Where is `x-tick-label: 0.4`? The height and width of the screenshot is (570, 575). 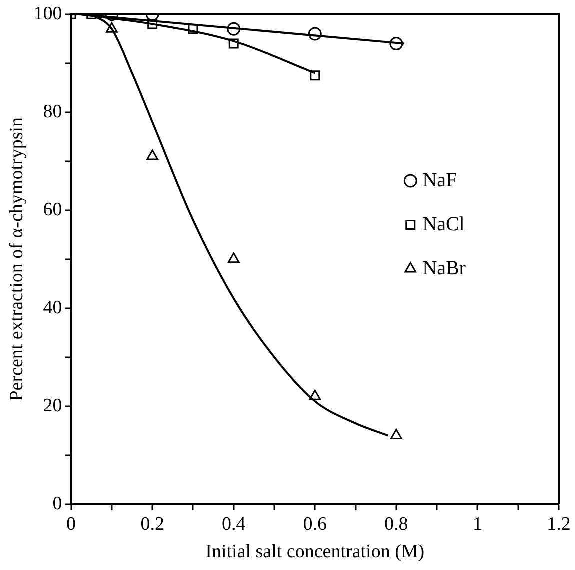
x-tick-label: 0.4 is located at coordinates (234, 524).